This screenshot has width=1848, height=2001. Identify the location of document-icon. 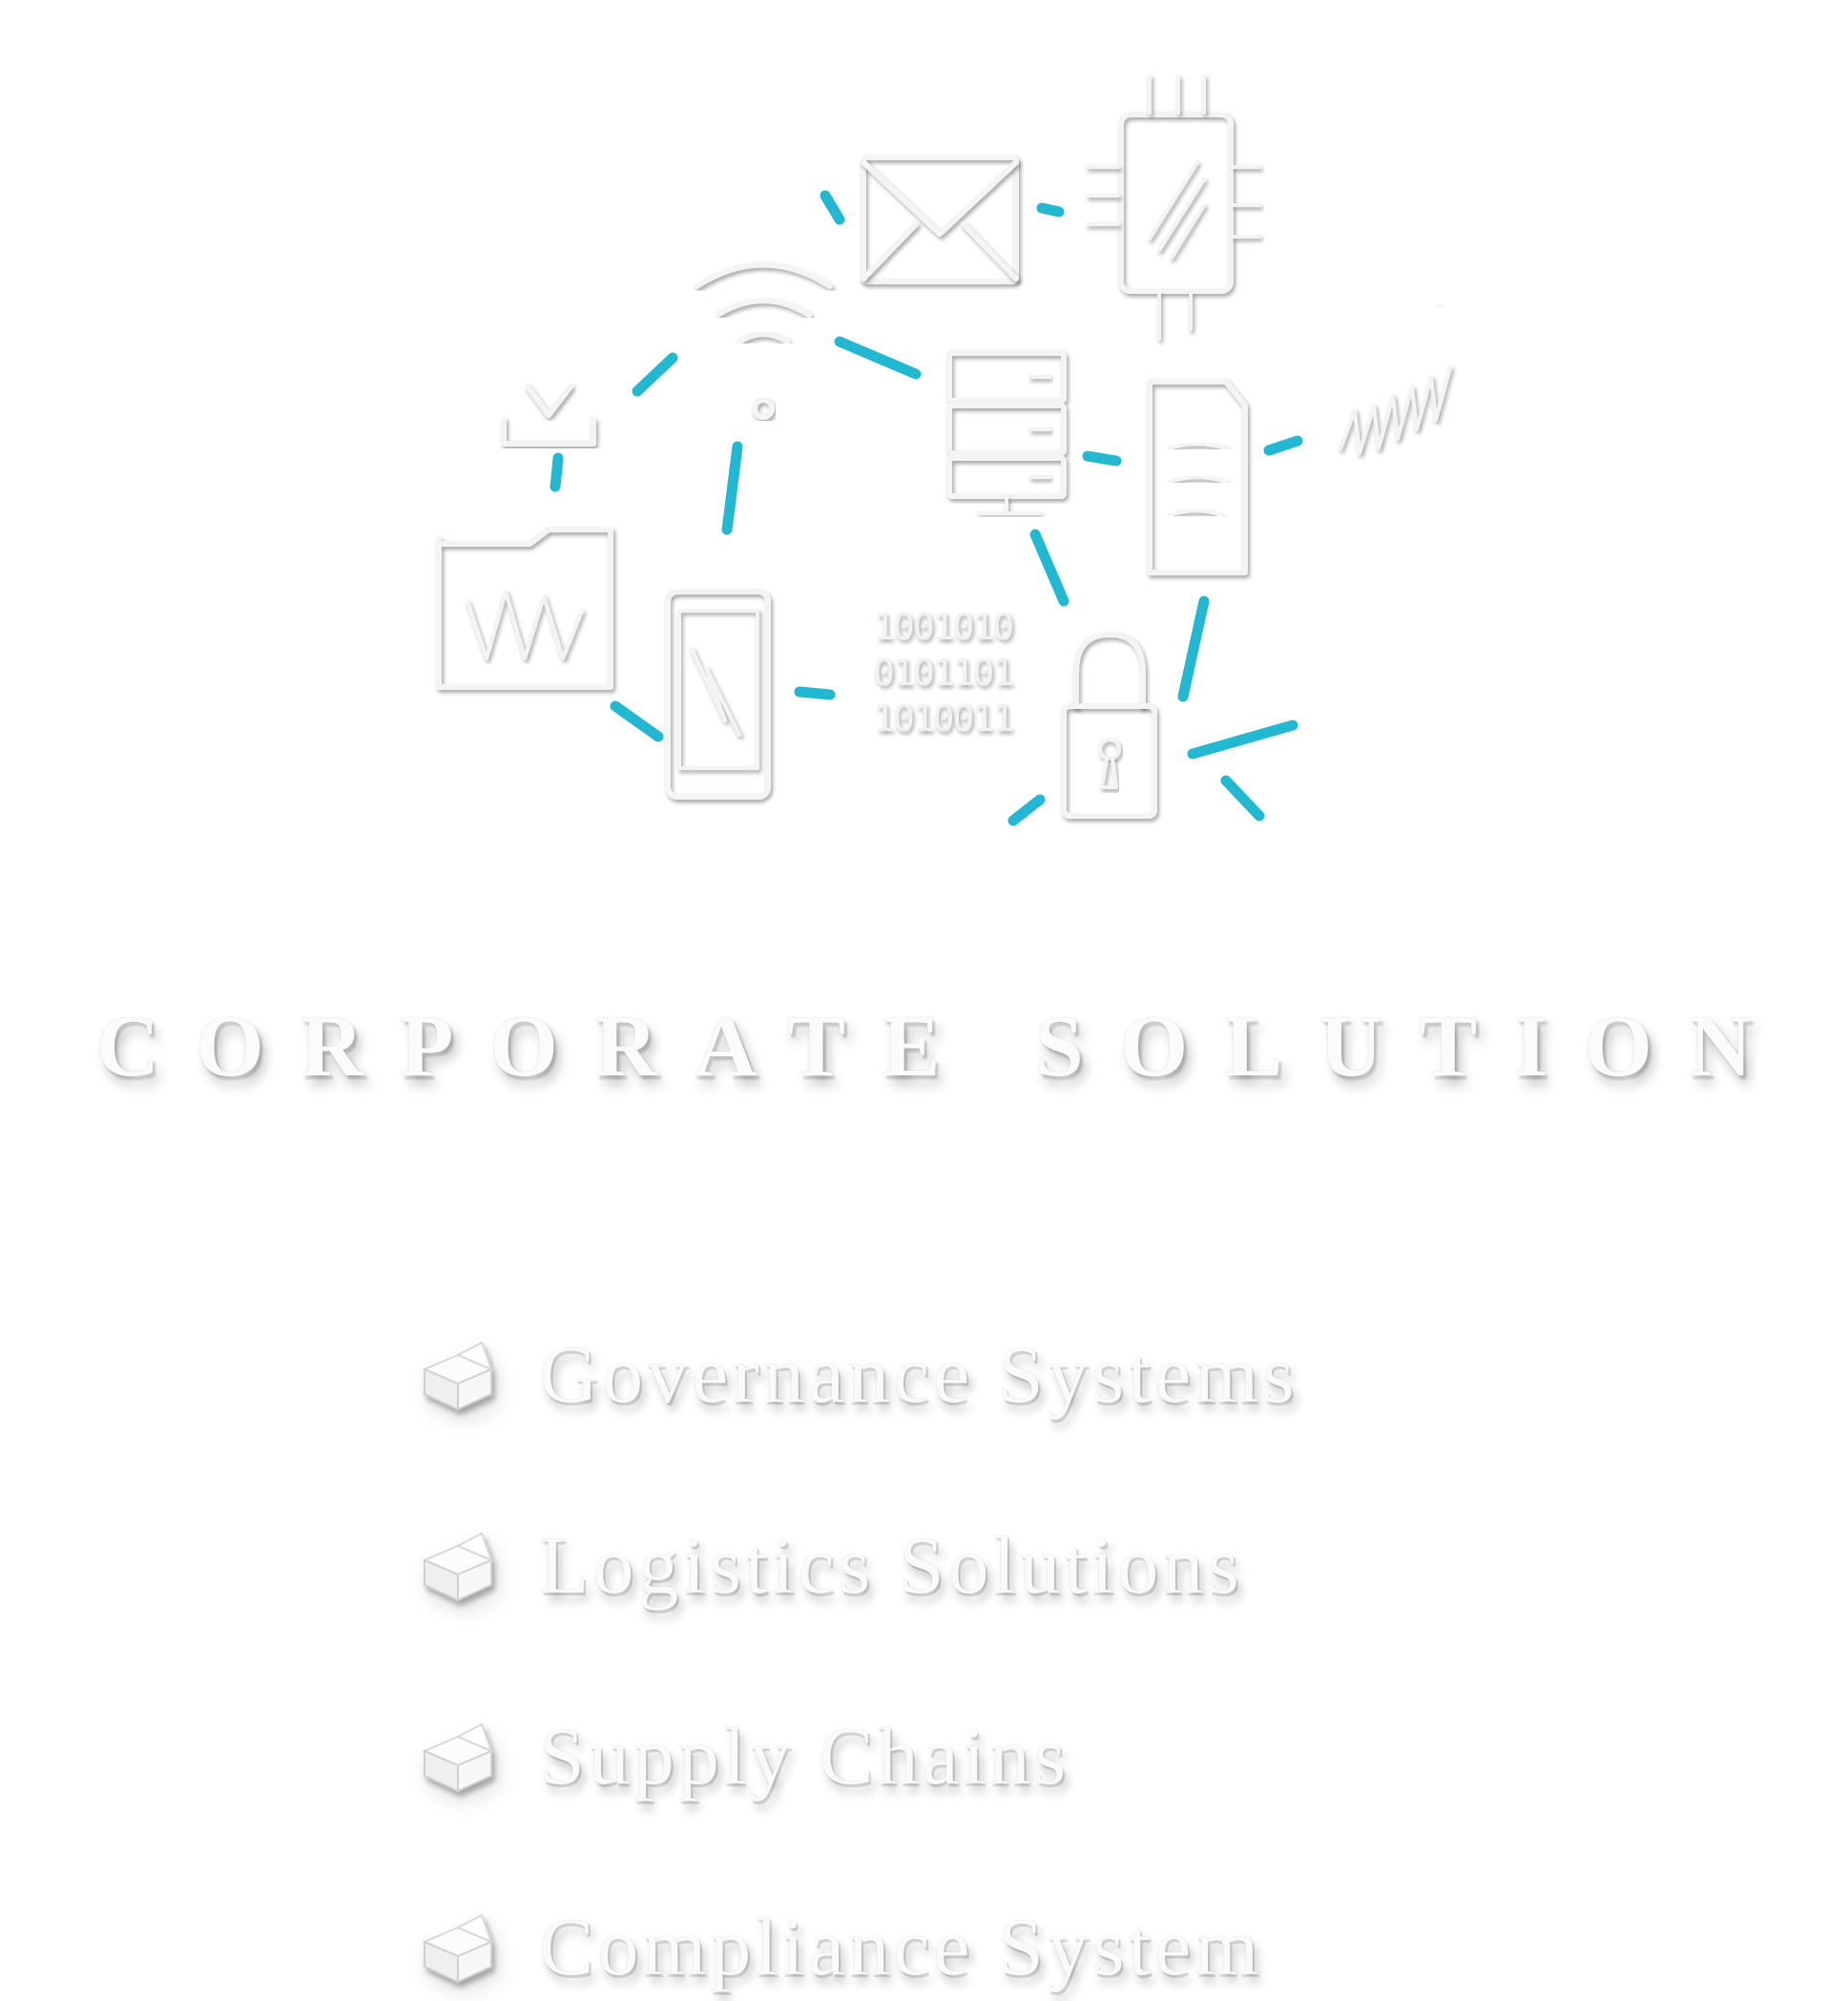
(1197, 477).